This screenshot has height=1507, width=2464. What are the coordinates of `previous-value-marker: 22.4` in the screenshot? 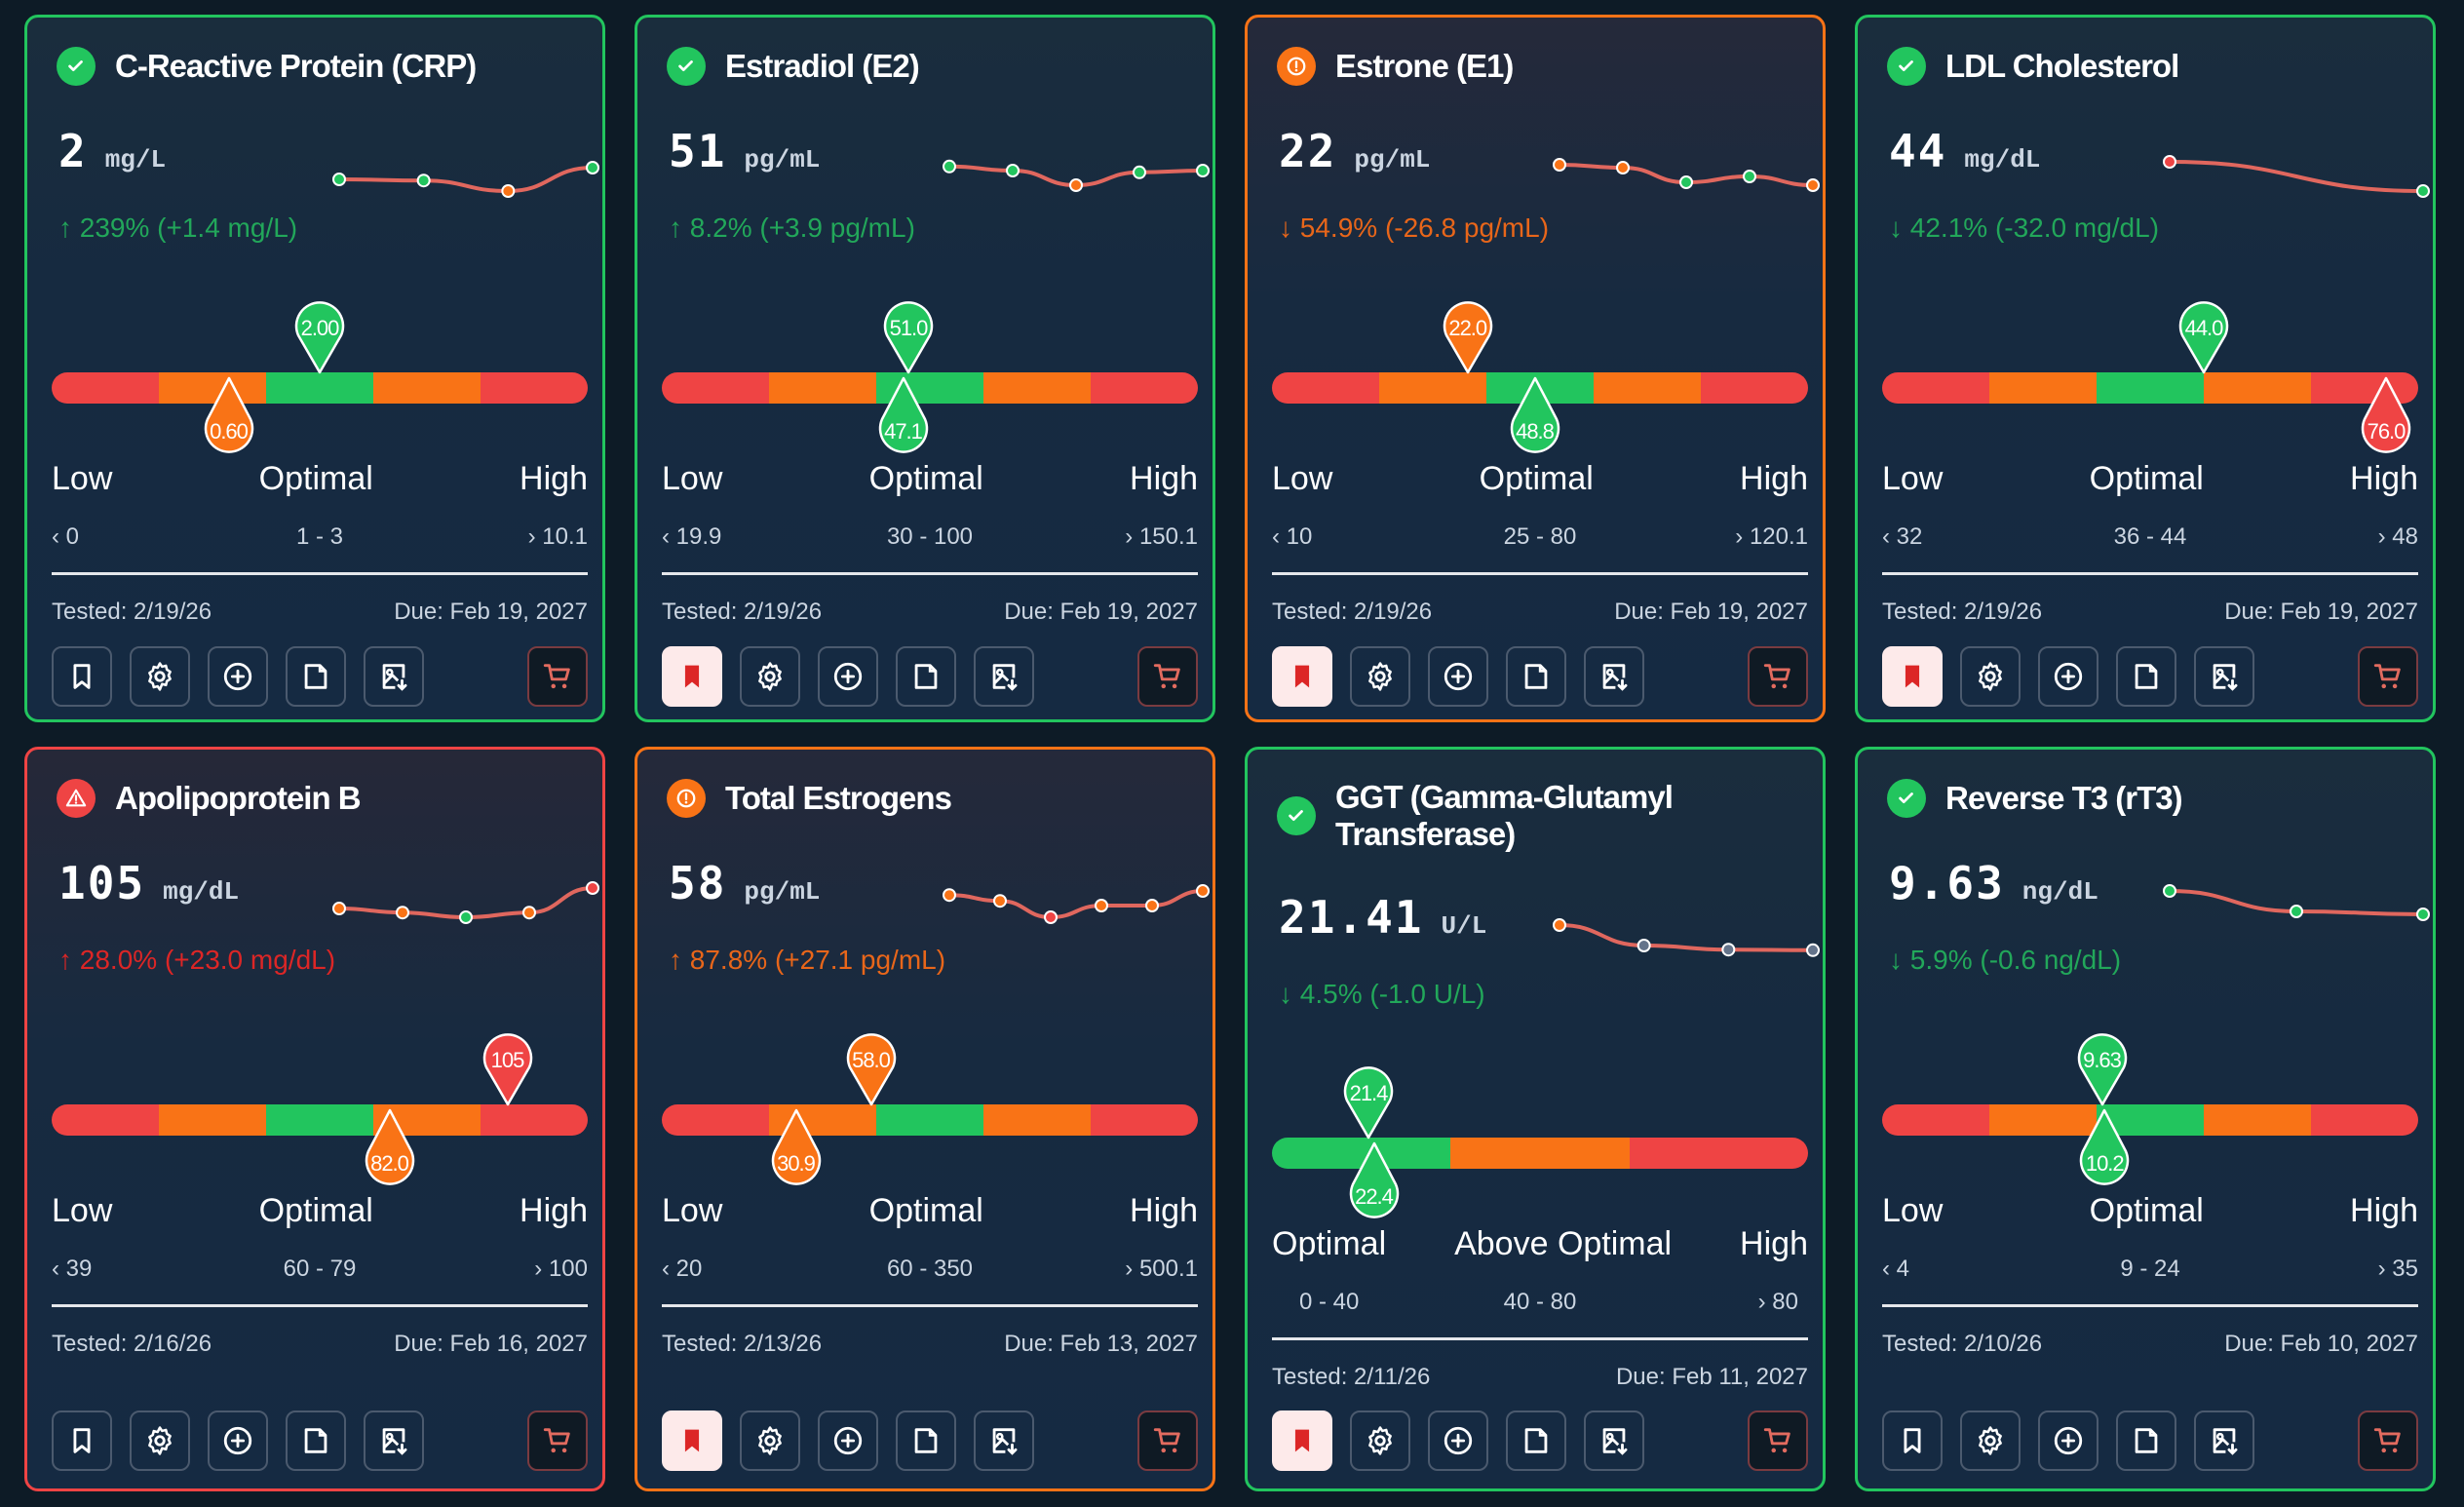 It's located at (1374, 1180).